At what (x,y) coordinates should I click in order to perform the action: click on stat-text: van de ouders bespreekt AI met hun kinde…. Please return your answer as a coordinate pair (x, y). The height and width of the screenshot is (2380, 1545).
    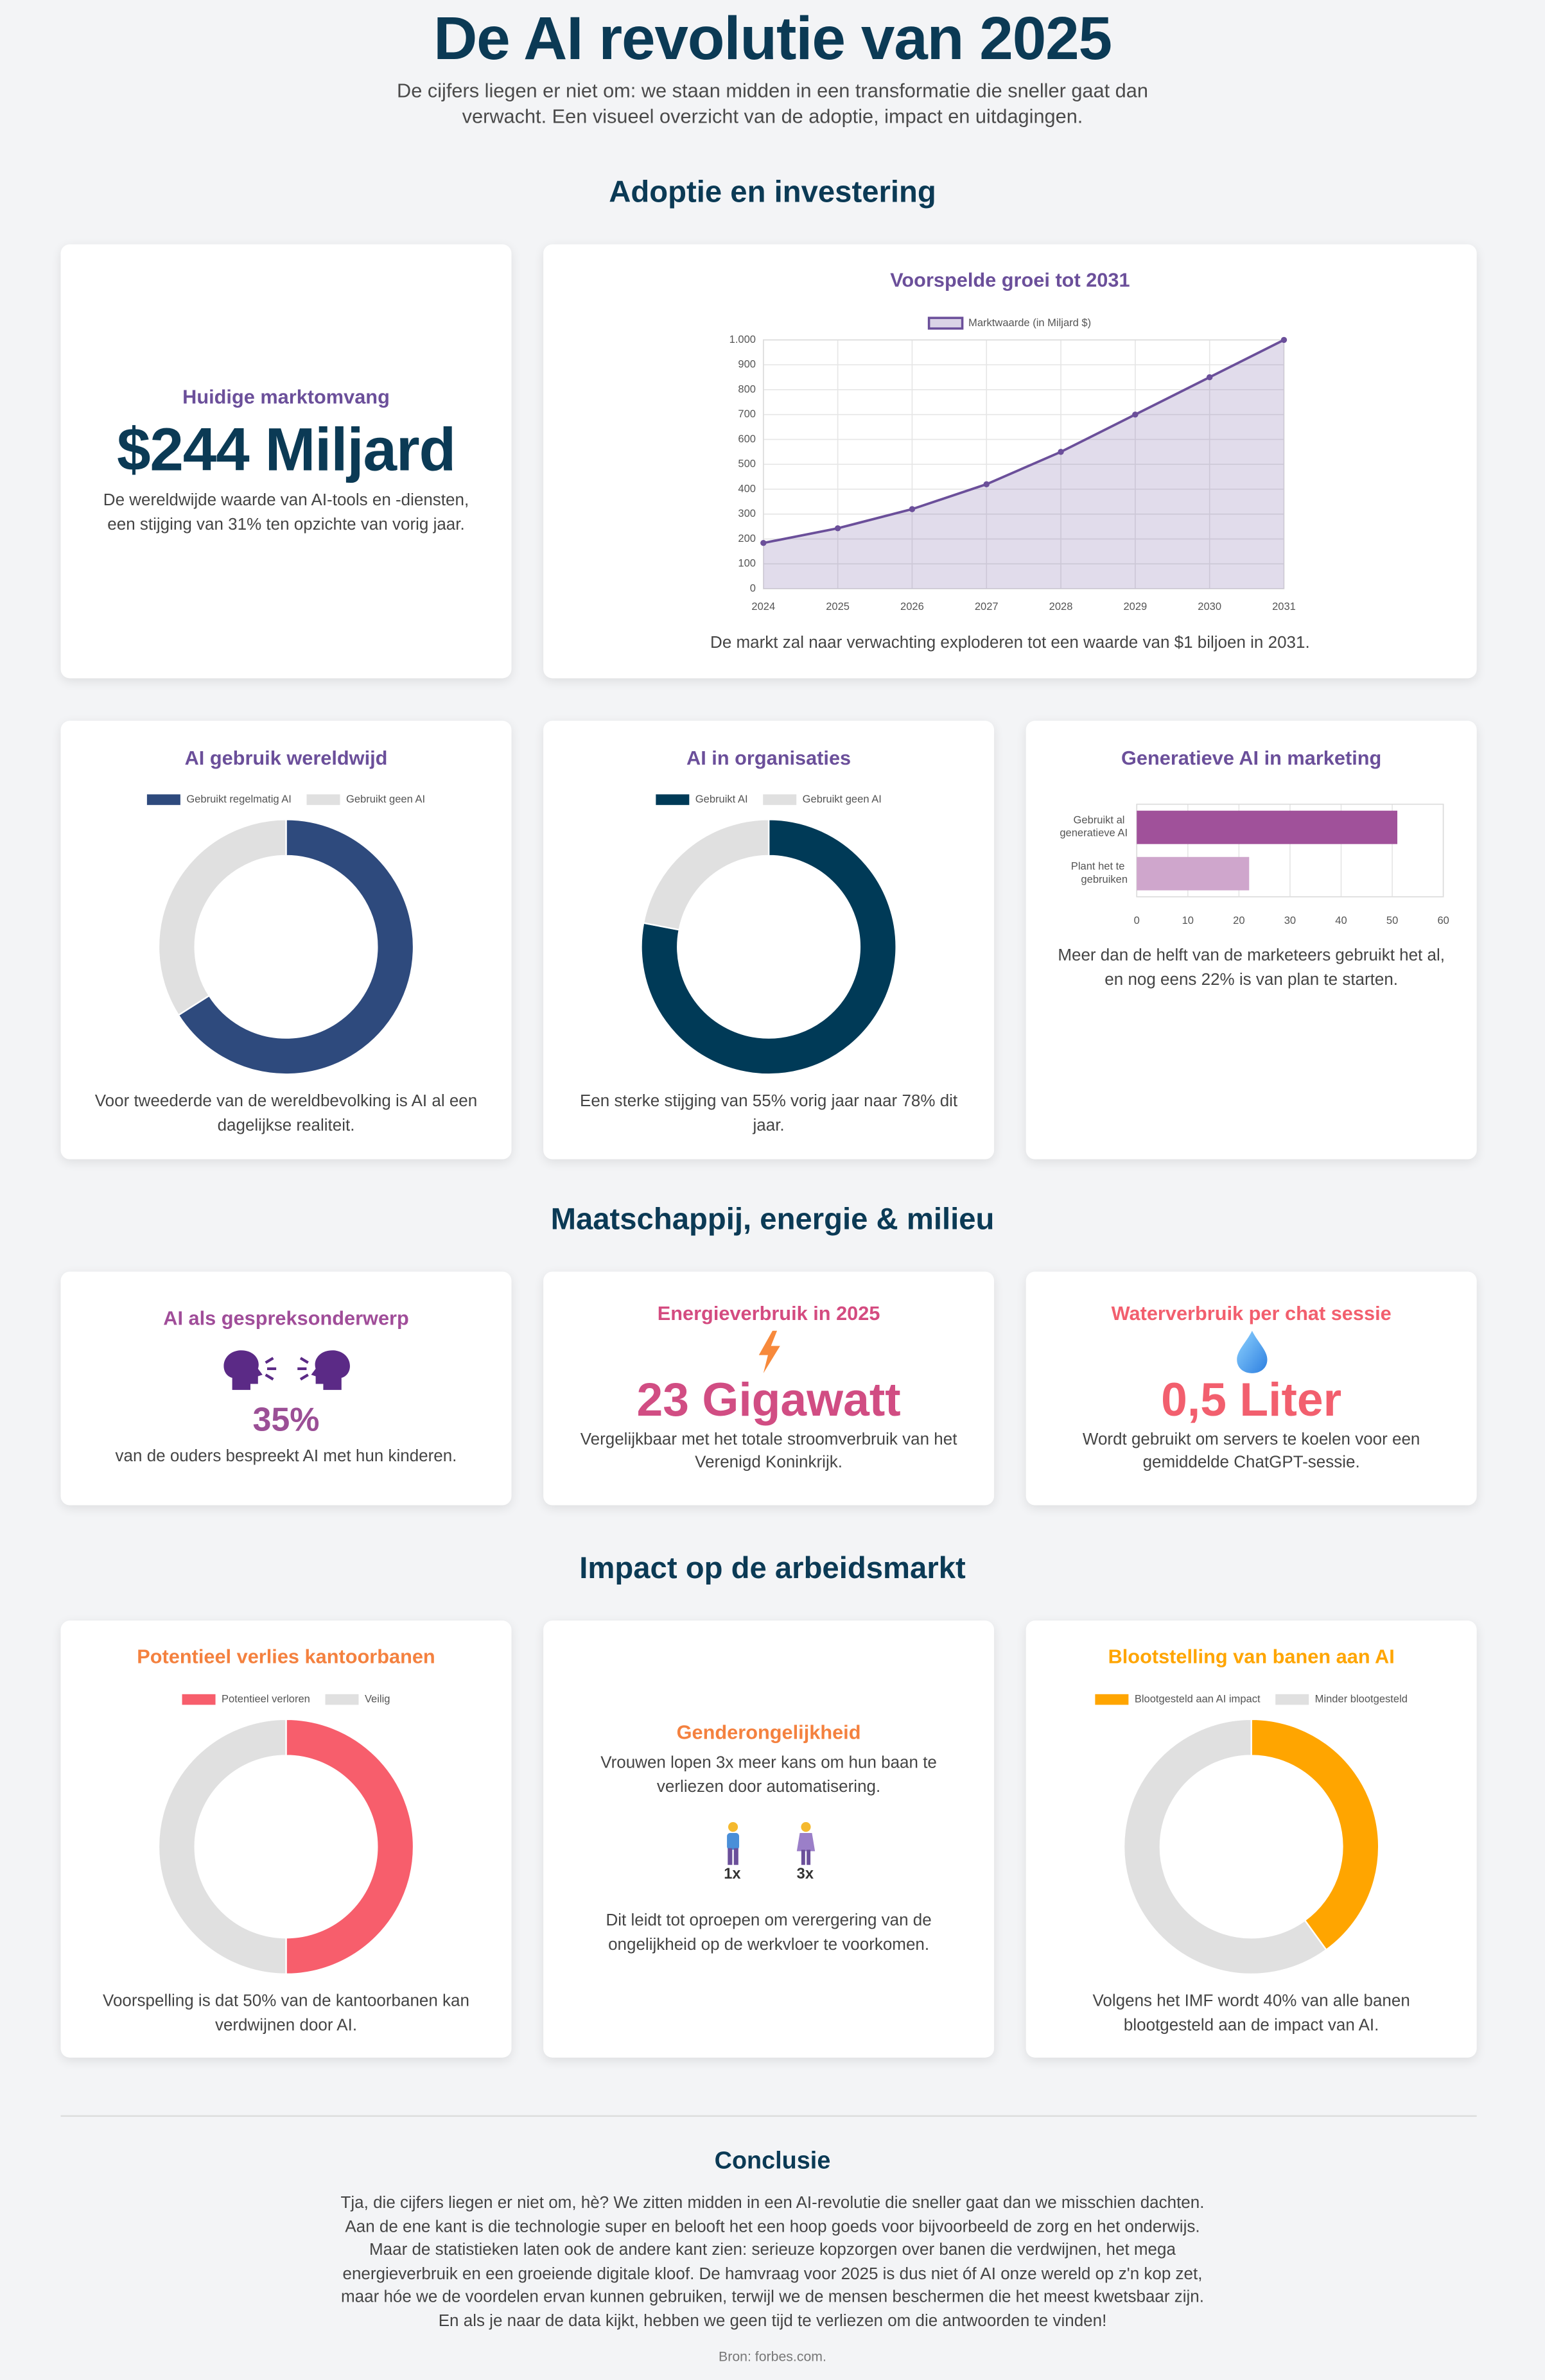
    Looking at the image, I should click on (286, 1457).